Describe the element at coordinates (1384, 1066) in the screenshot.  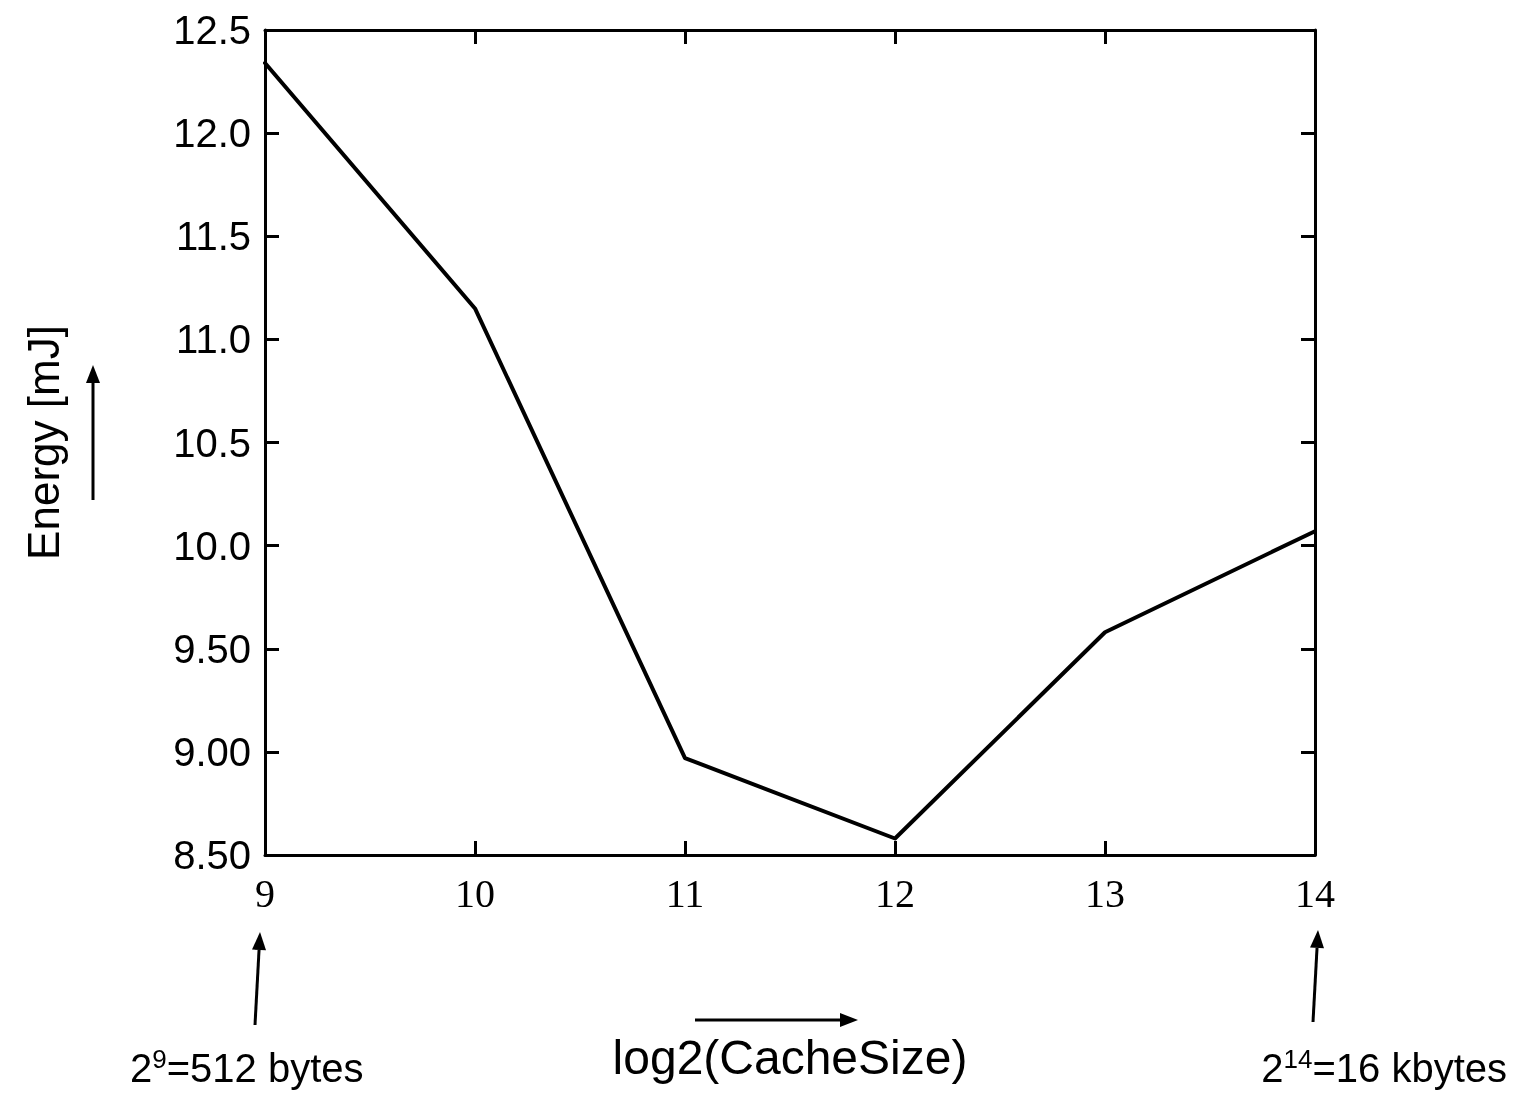
I see `text: 2$^{14}$=16 kbytes` at that location.